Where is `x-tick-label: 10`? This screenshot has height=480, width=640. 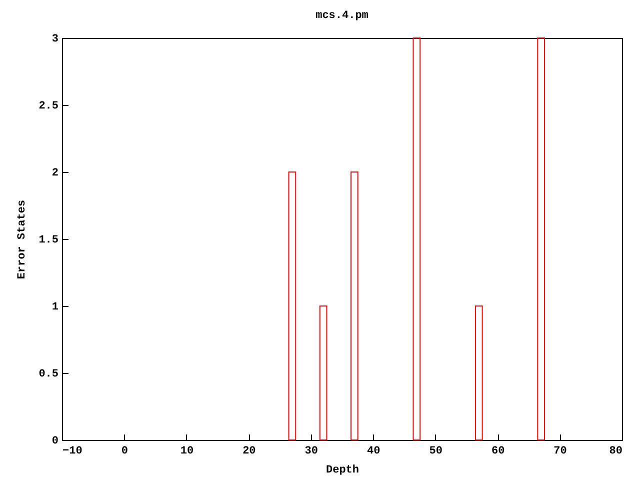
x-tick-label: 10 is located at coordinates (187, 452).